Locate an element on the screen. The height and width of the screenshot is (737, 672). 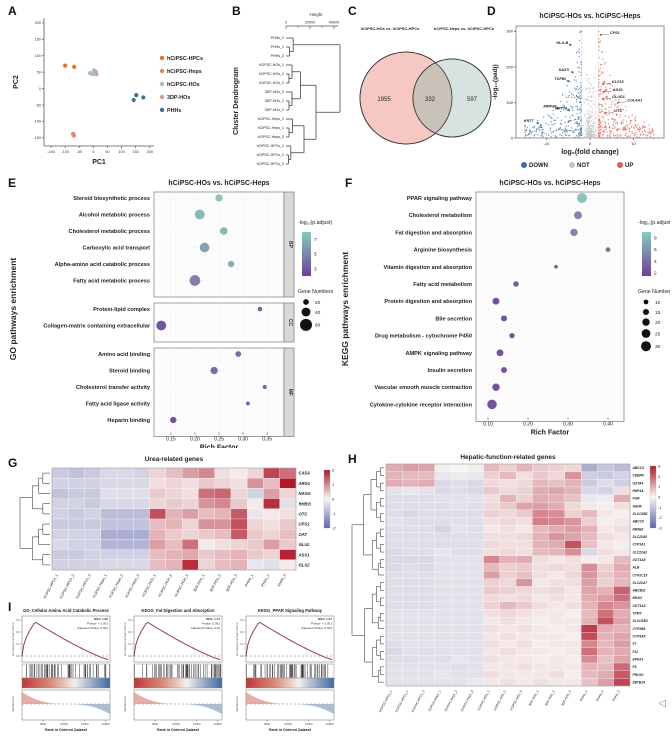
svg-text: 10000 is located at coordinates (64, 724).